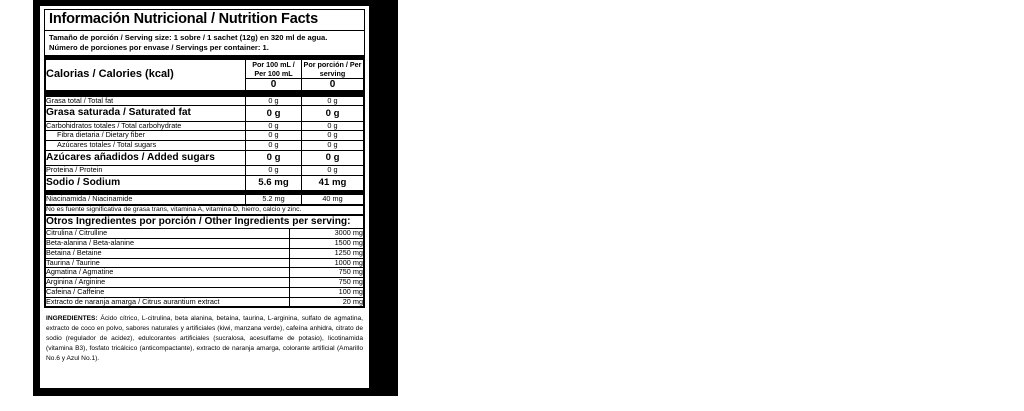 This screenshot has width=1024, height=411. Describe the element at coordinates (167, 243) in the screenshot. I see `other-ingredient-name: Beta-alanina / Beta-alanine` at that location.